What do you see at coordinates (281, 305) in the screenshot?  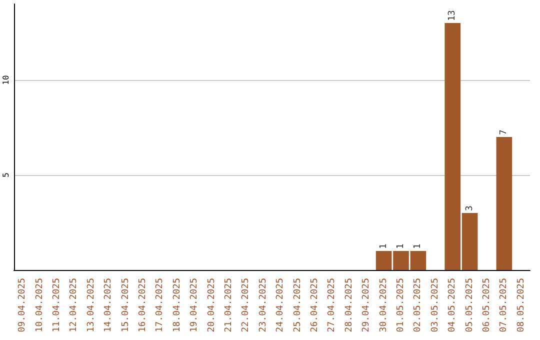 I see `x-tick-label: 24.04.2025` at bounding box center [281, 305].